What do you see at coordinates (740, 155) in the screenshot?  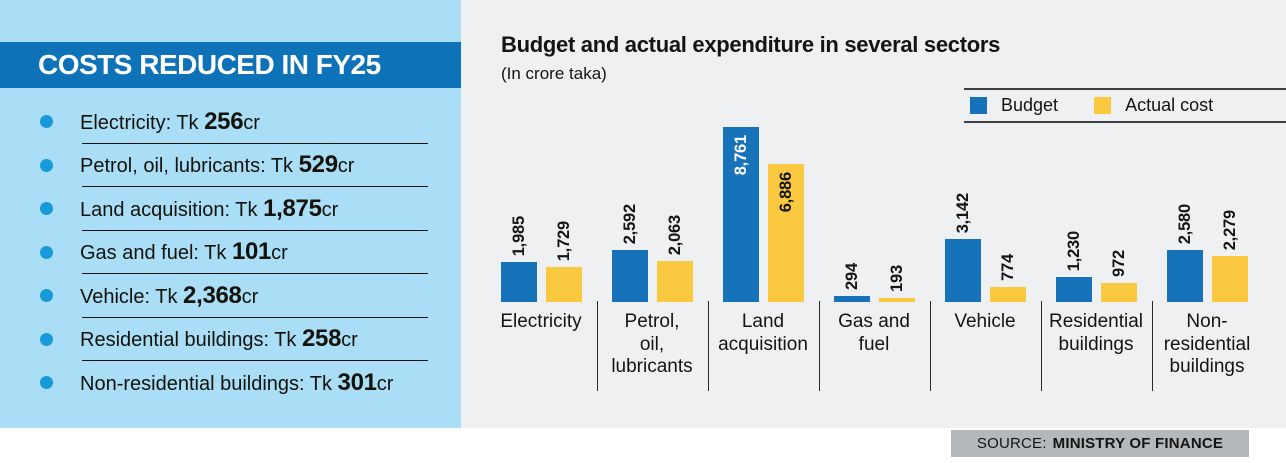 I see `bar-value-label: 8,761` at bounding box center [740, 155].